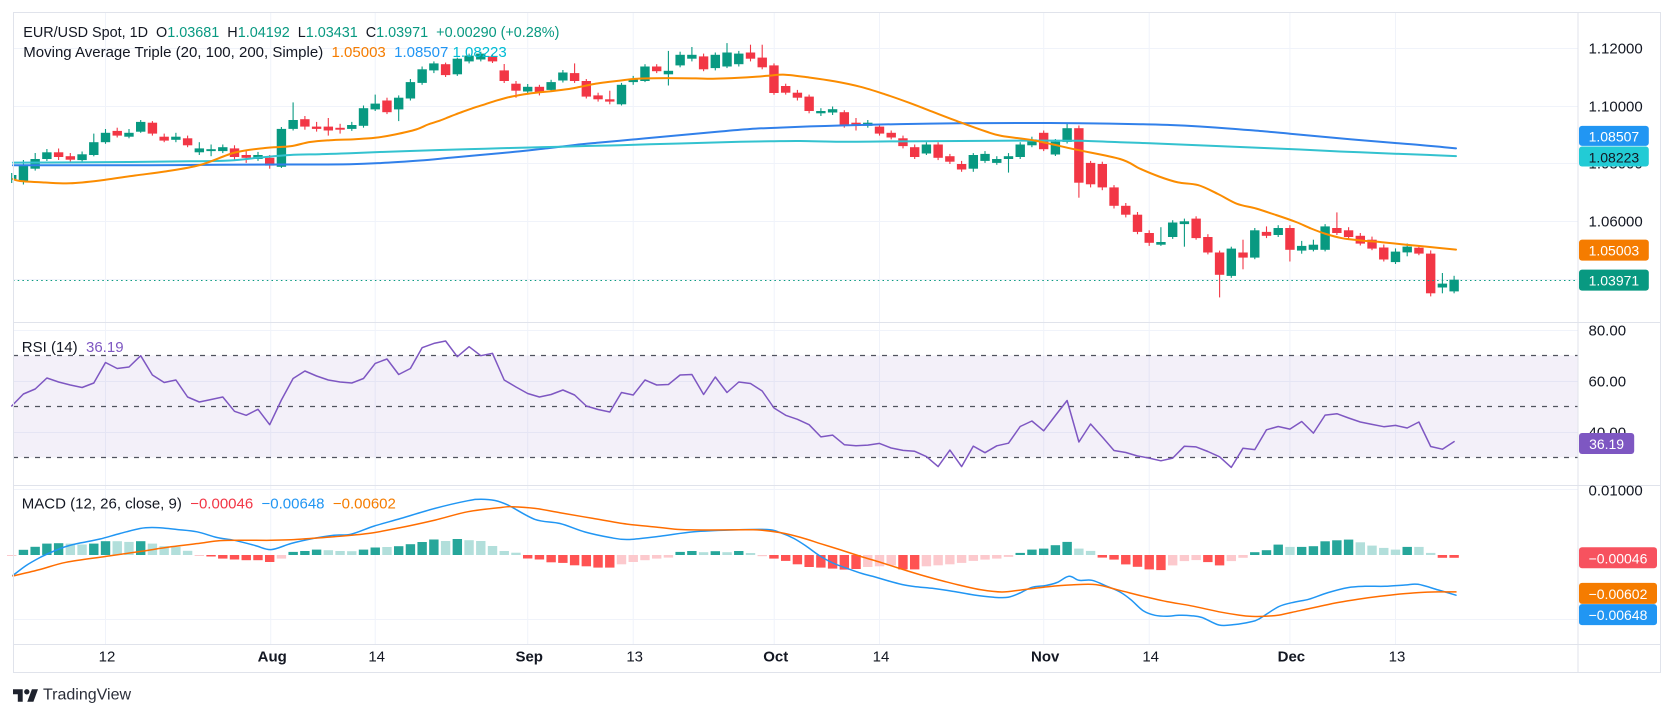 This screenshot has height=723, width=1674. I want to click on svg-text: 1.08507, so click(1614, 137).